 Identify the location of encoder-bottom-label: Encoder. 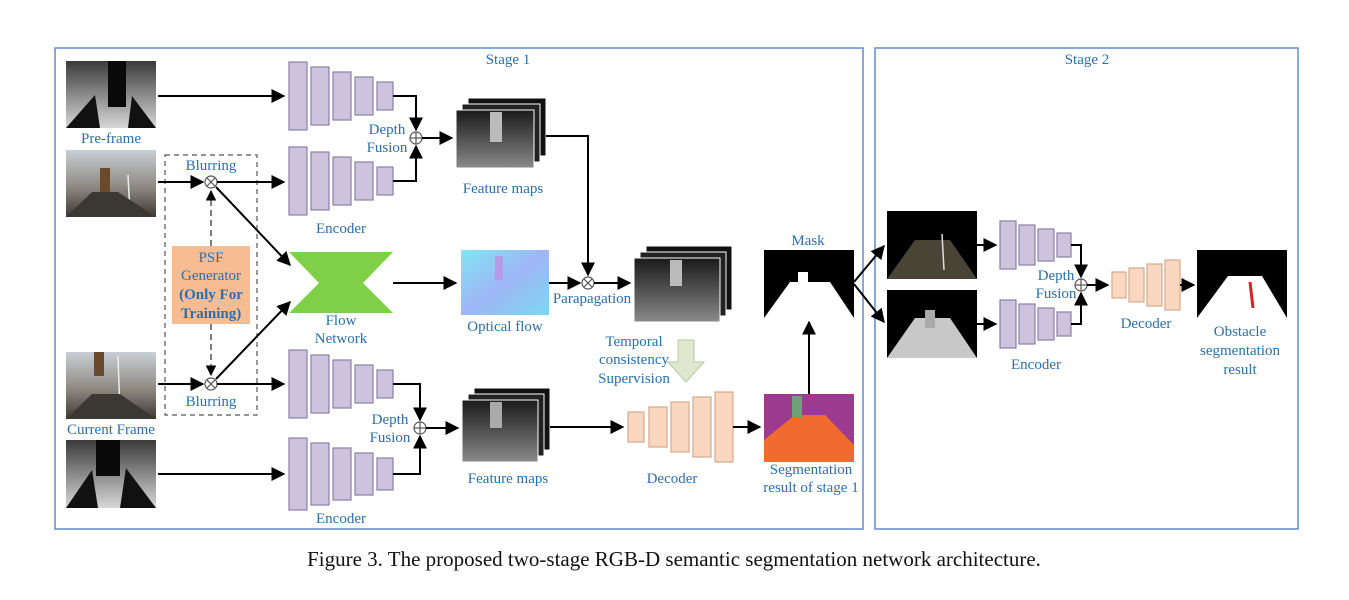
(341, 519).